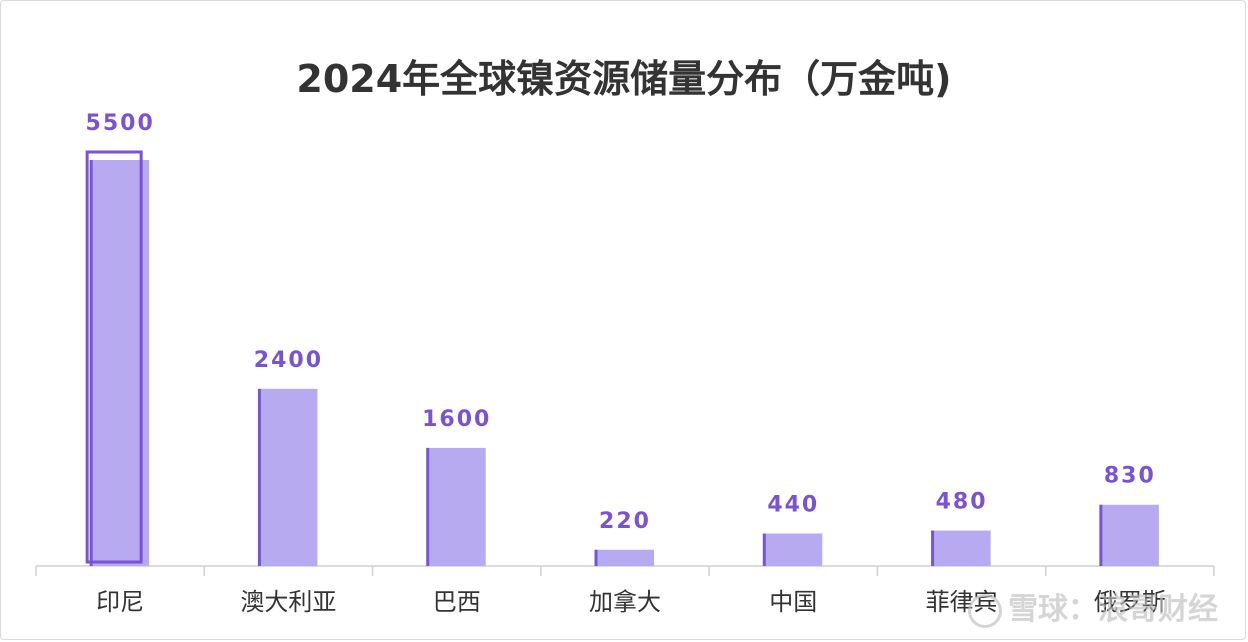 Image resolution: width=1248 pixels, height=642 pixels. Describe the element at coordinates (288, 360) in the screenshot. I see `value-label: 2400` at that location.